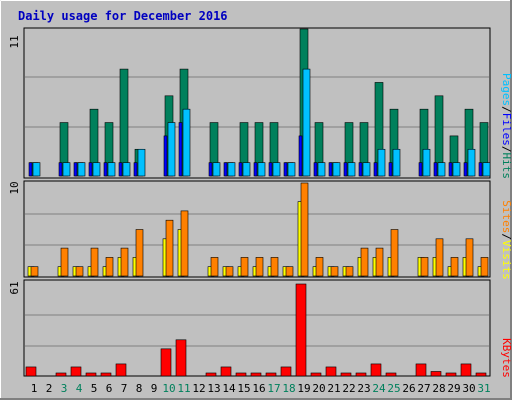  Describe the element at coordinates (139, 388) in the screenshot. I see `x-tick-label: 8` at that location.